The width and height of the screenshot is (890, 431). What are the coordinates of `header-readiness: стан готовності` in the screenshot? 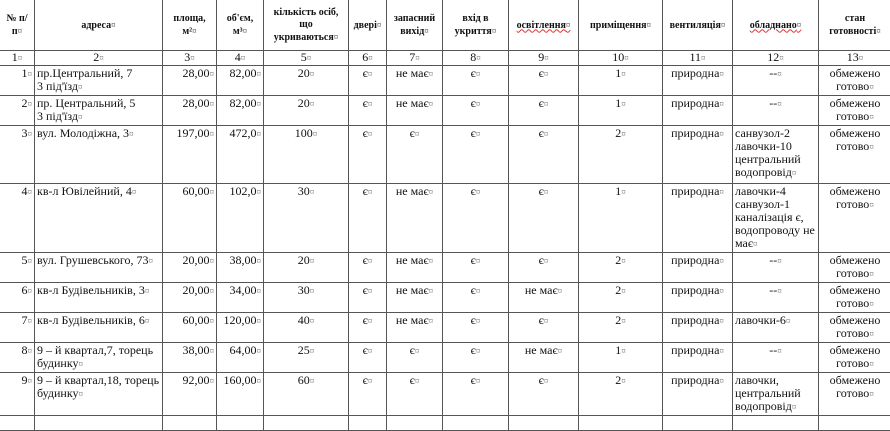 It's located at (854, 25).